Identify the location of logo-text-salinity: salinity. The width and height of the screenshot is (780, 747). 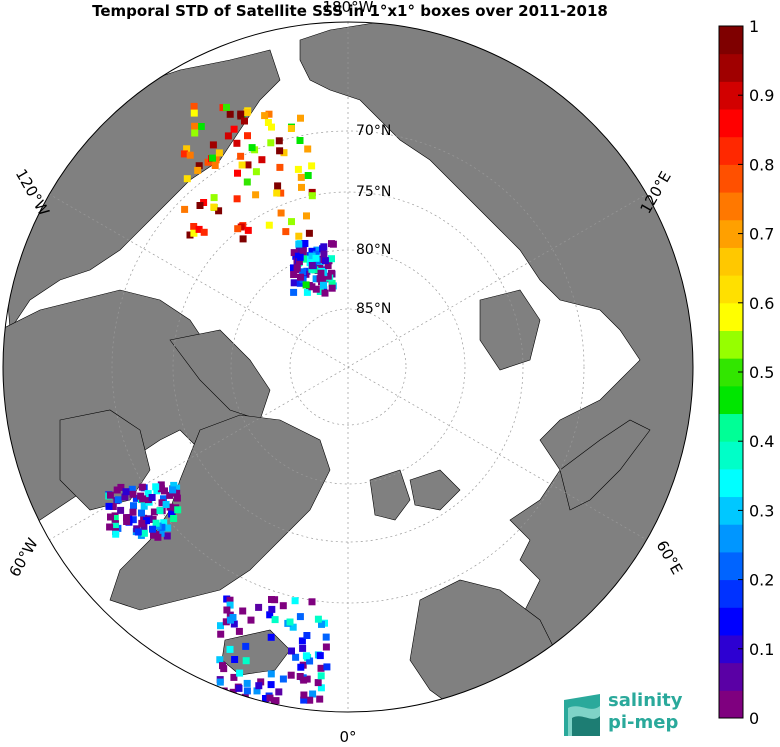
(645, 700).